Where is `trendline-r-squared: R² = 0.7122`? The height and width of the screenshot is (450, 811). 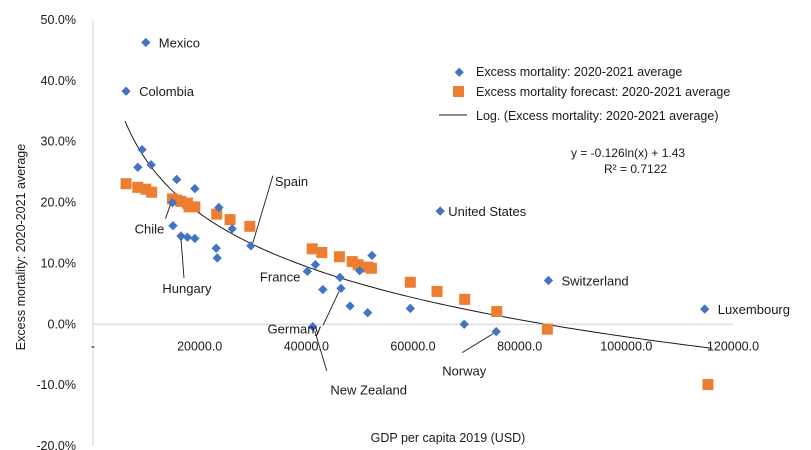 trendline-r-squared: R² = 0.7122 is located at coordinates (635, 169).